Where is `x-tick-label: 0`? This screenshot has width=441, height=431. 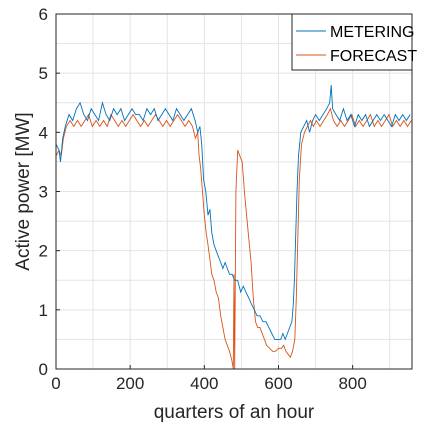
x-tick-label: 0 is located at coordinates (55, 383).